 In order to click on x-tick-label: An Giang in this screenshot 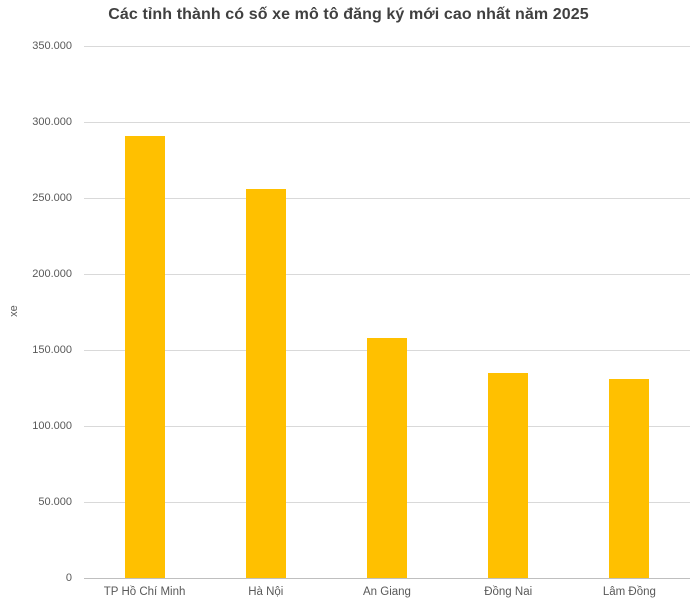, I will do `click(387, 592)`.